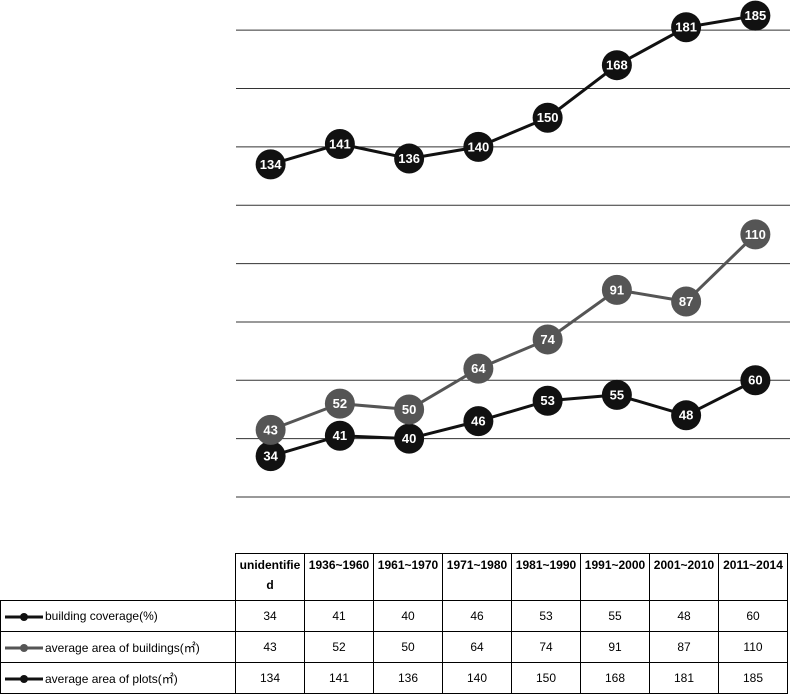  I want to click on category-cell: 1936~1960, so click(339, 577).